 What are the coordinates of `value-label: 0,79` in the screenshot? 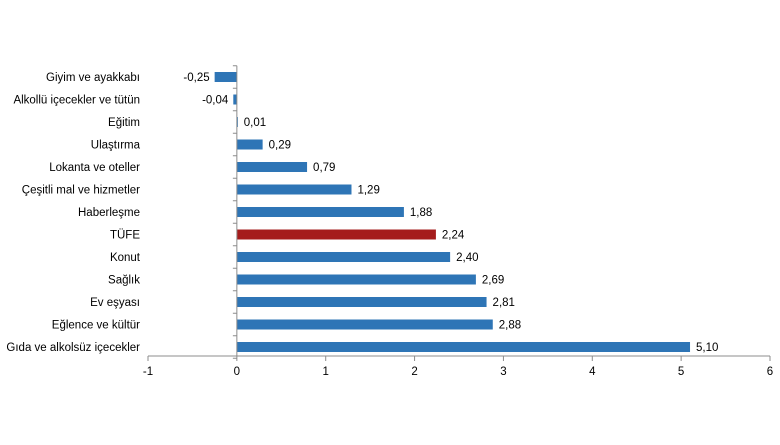 It's located at (324, 168).